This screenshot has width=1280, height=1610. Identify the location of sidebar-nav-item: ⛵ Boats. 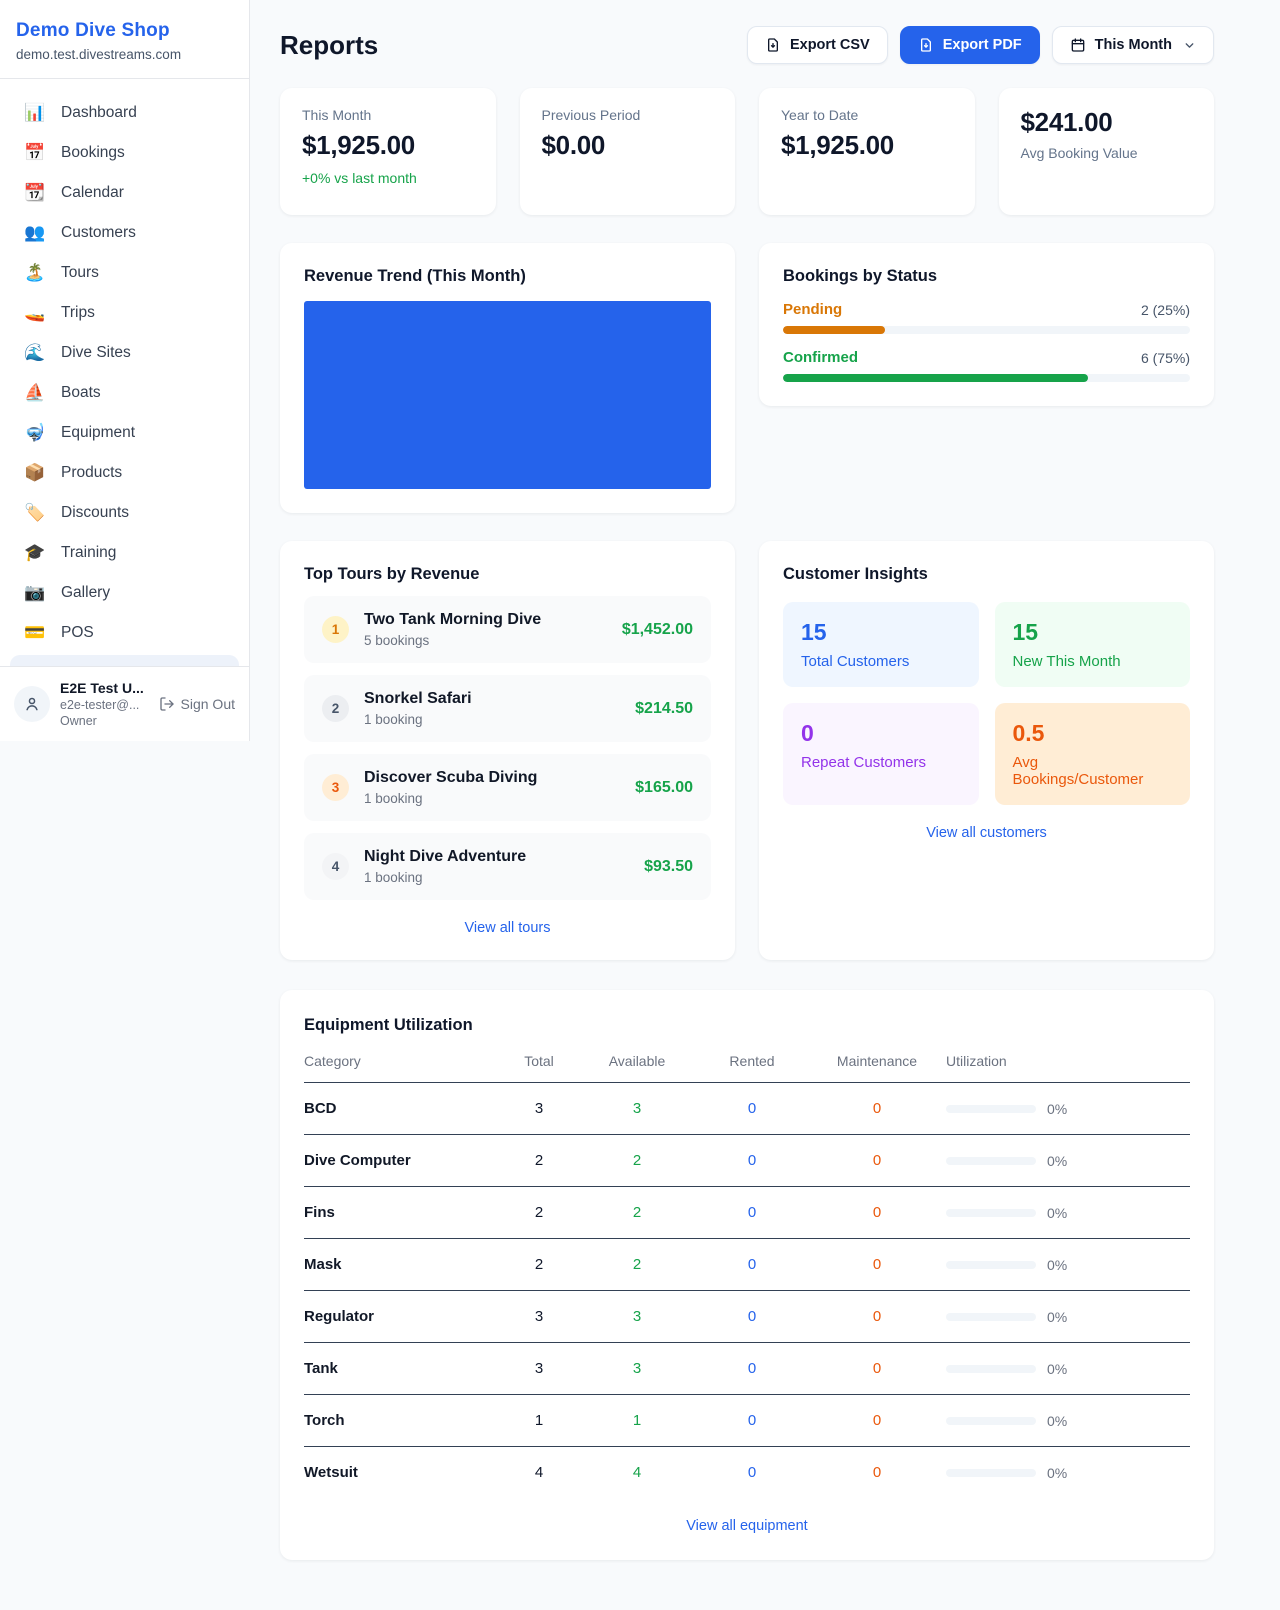
(124, 393).